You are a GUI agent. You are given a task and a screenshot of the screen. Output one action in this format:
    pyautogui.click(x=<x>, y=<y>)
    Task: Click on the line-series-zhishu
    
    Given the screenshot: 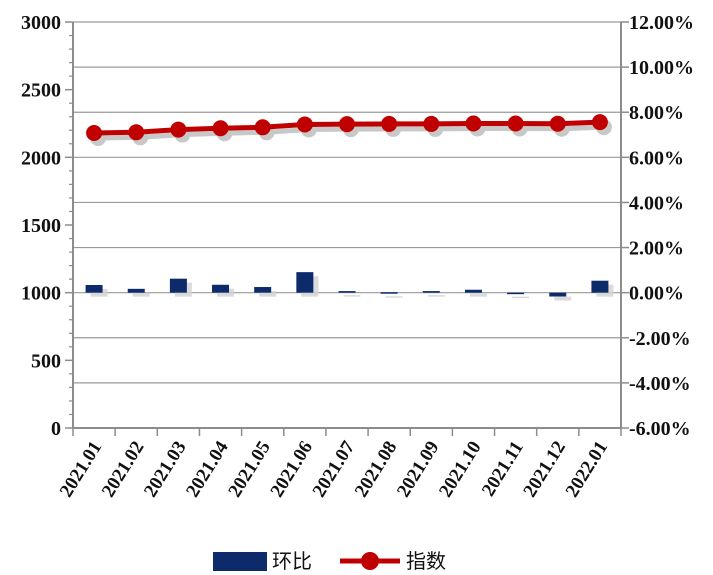 What is the action you would take?
    pyautogui.click(x=349, y=130)
    